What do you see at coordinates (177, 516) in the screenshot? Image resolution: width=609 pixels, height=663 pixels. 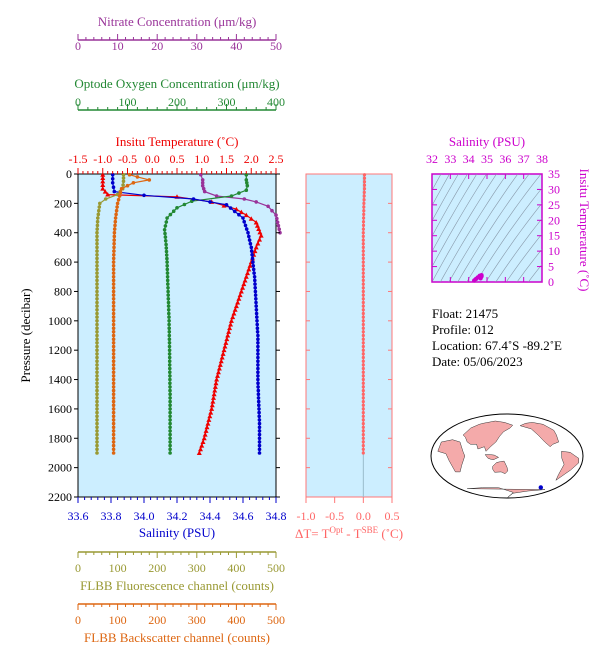 I see `salinity-tick-label: 34.2` at bounding box center [177, 516].